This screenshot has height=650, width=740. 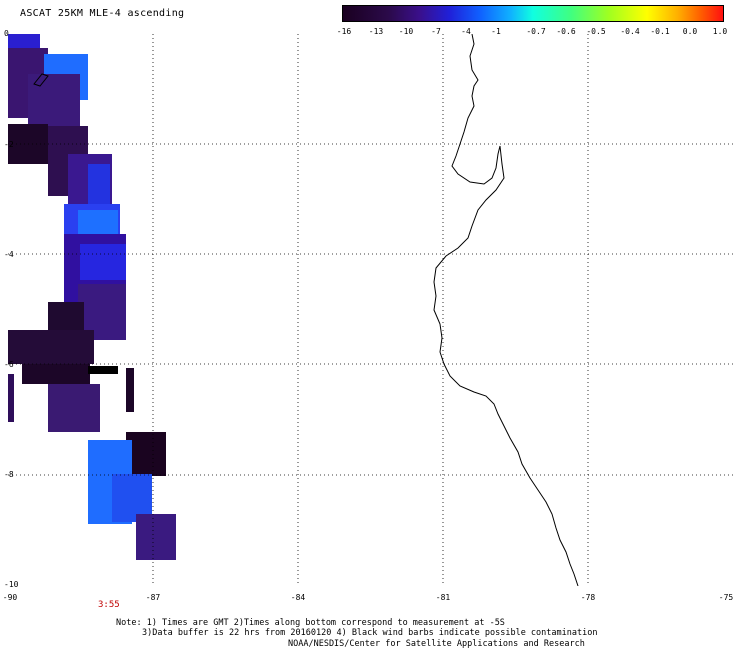 I want to click on colorbar-label: -4, so click(x=466, y=31).